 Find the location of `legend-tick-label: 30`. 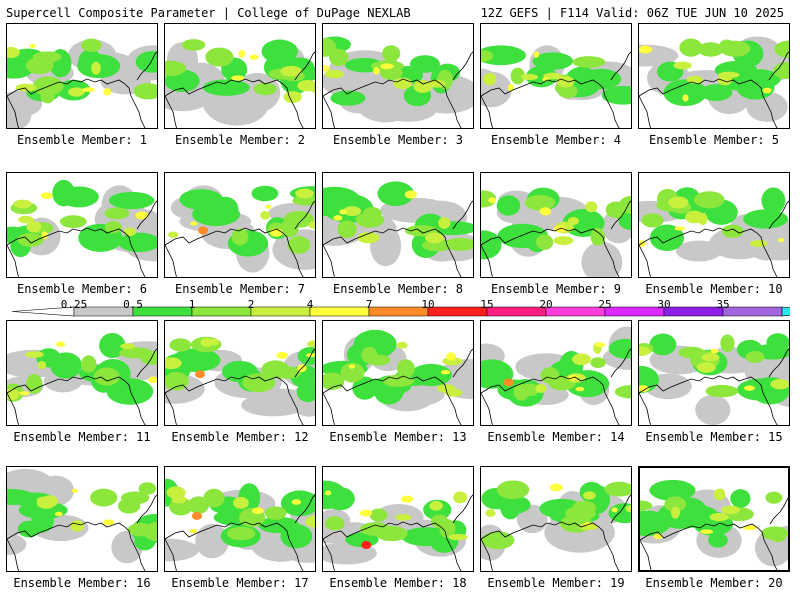

legend-tick-label: 30 is located at coordinates (664, 304).